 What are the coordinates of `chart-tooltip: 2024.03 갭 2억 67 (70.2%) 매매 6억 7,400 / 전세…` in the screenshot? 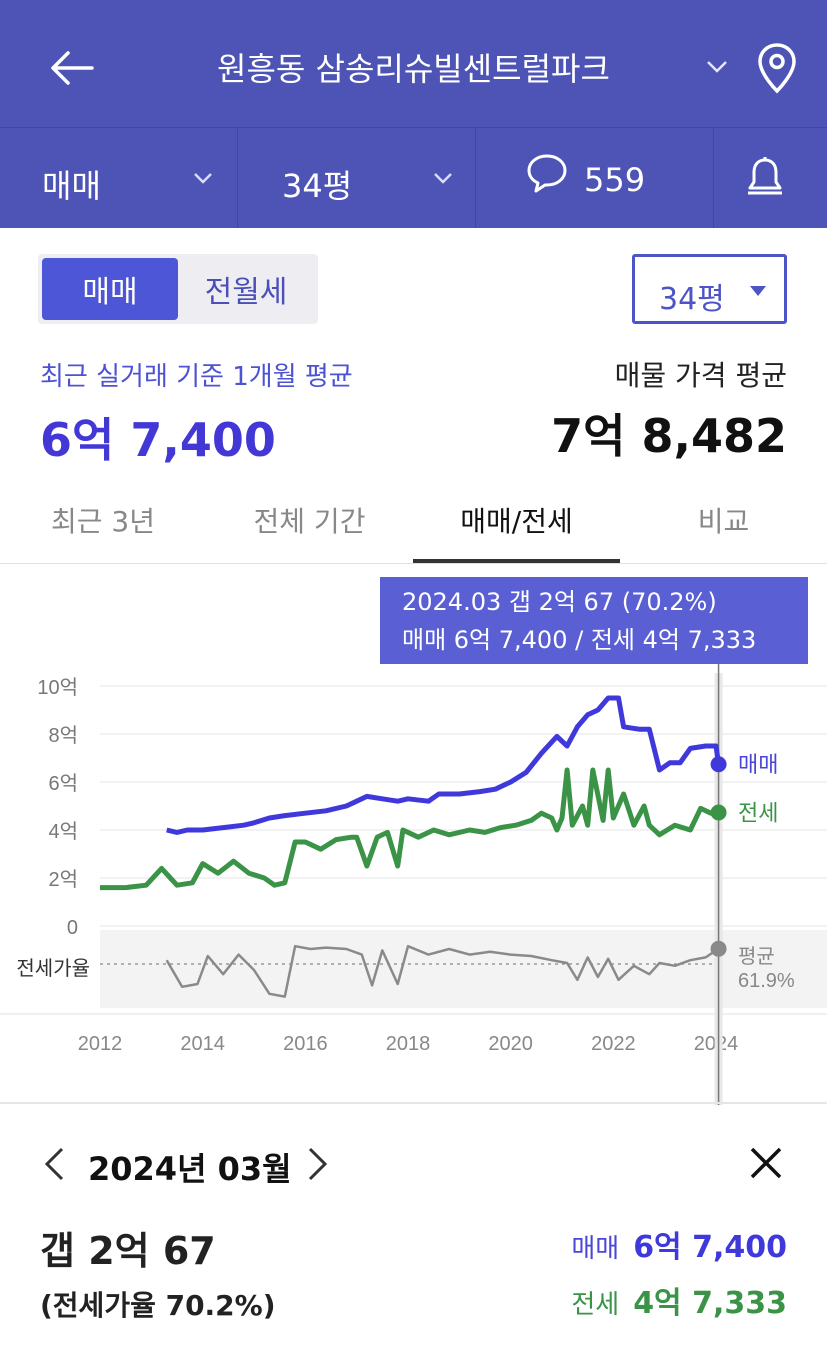 It's located at (594, 620).